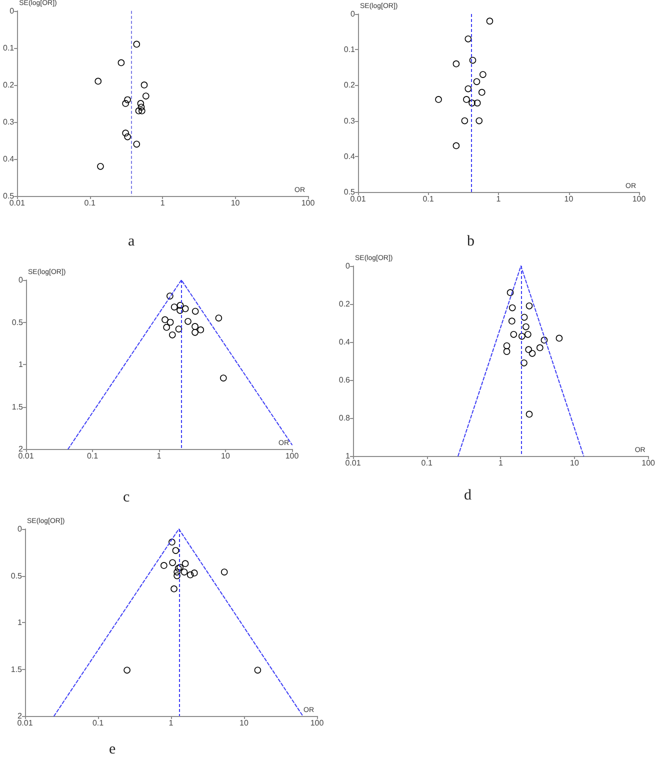  Describe the element at coordinates (112, 749) in the screenshot. I see `text: e` at that location.